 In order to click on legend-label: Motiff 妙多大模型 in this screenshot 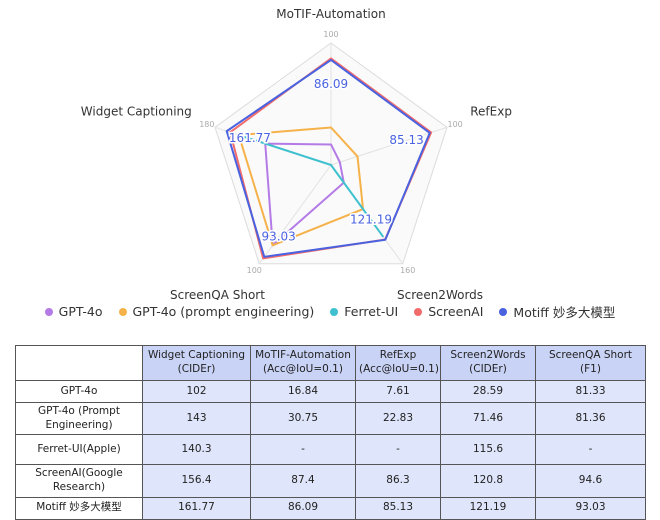, I will do `click(564, 312)`.